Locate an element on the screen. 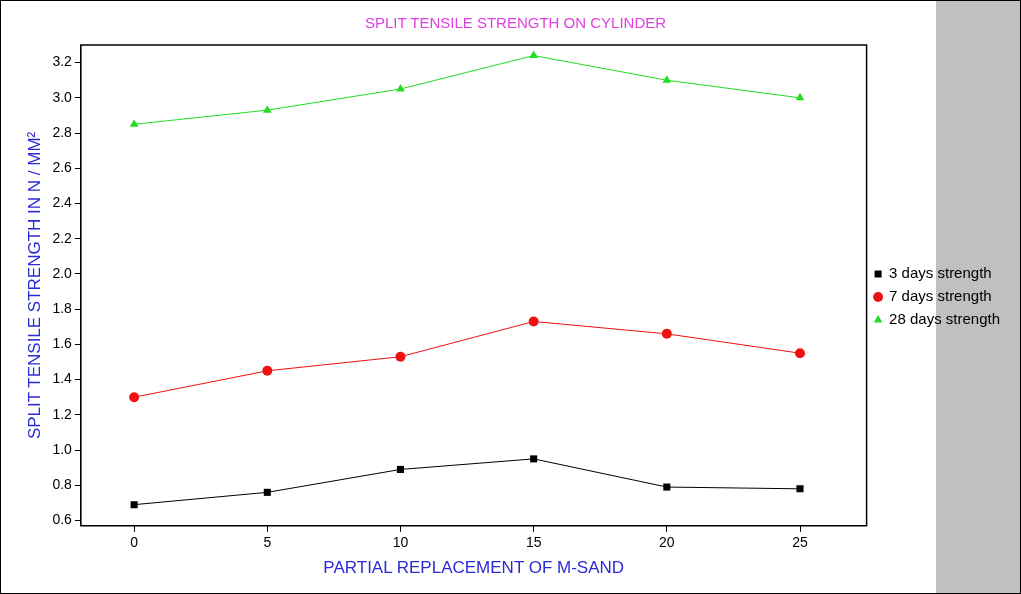 Image resolution: width=1021 pixels, height=594 pixels. x-tick-label: 15 is located at coordinates (533, 542).